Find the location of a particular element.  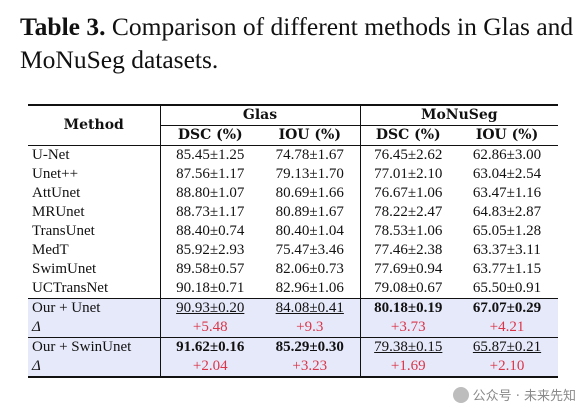

table-cell: 80.89±1.67 is located at coordinates (309, 212).